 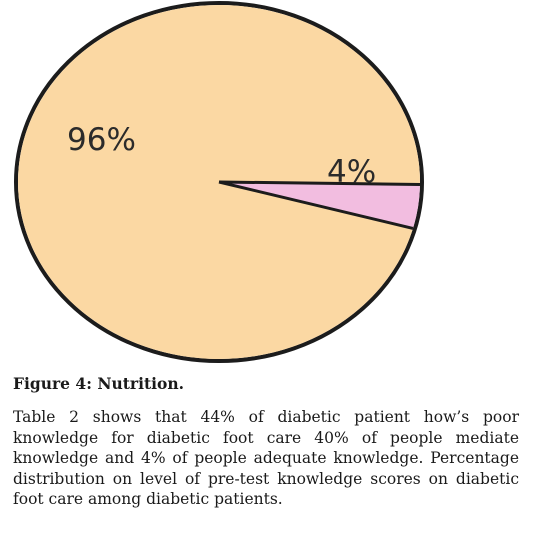 What do you see at coordinates (351, 172) in the screenshot?
I see `slice-label-small: 4%` at bounding box center [351, 172].